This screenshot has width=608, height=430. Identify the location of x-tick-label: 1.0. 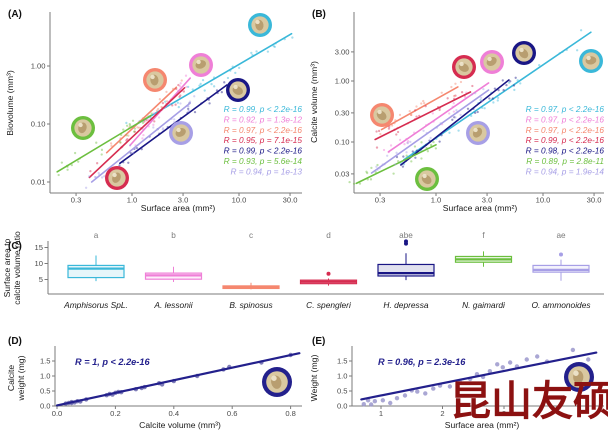
(436, 200).